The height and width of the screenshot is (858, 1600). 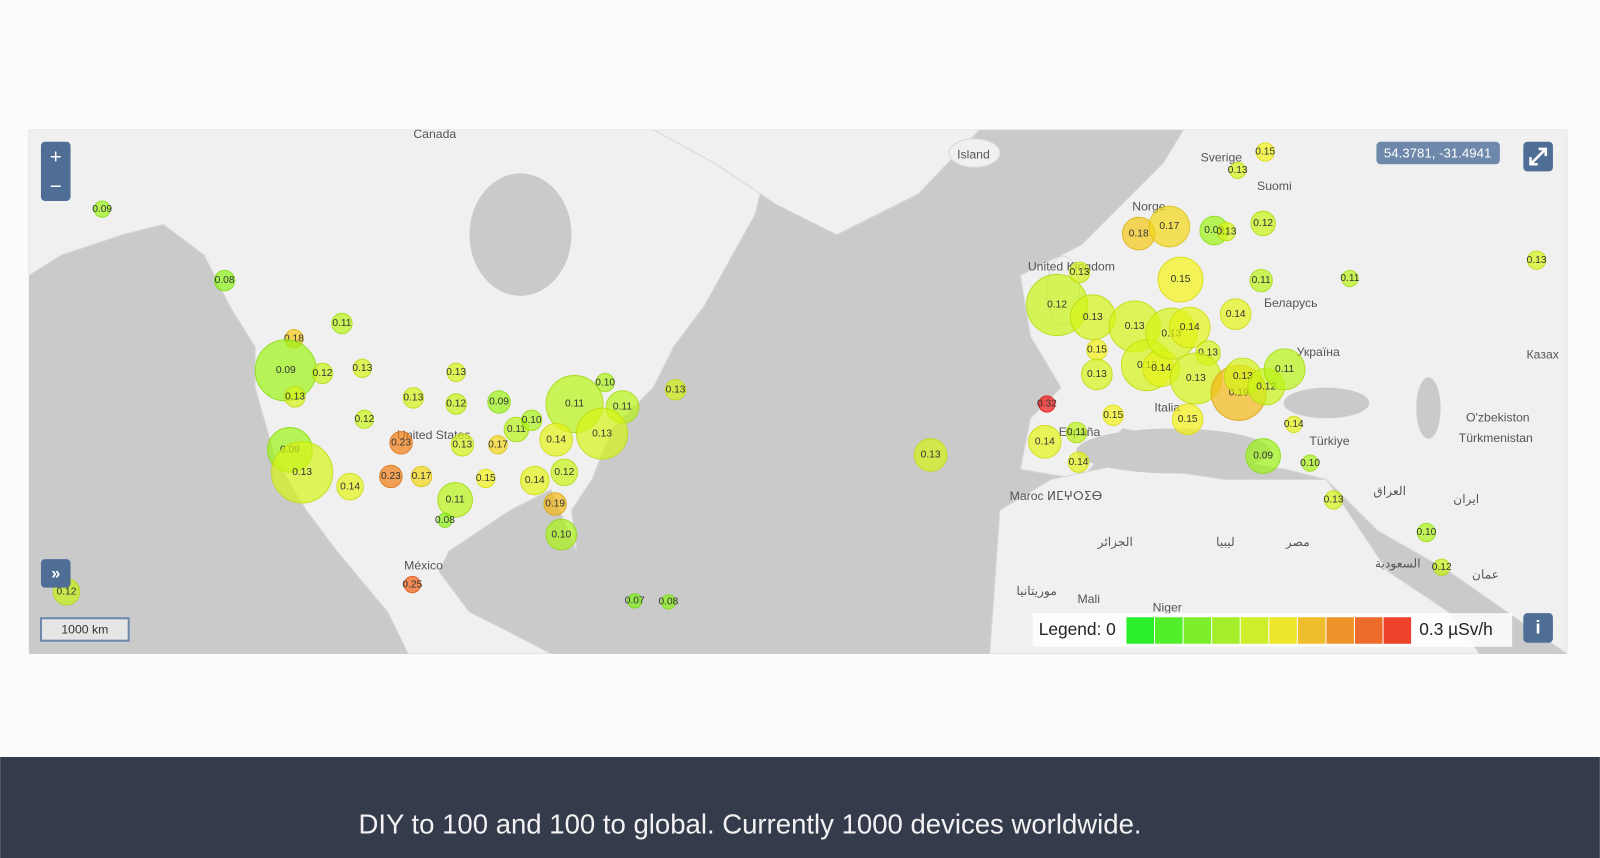 What do you see at coordinates (1466, 499) in the screenshot?
I see `place-label: ایران` at bounding box center [1466, 499].